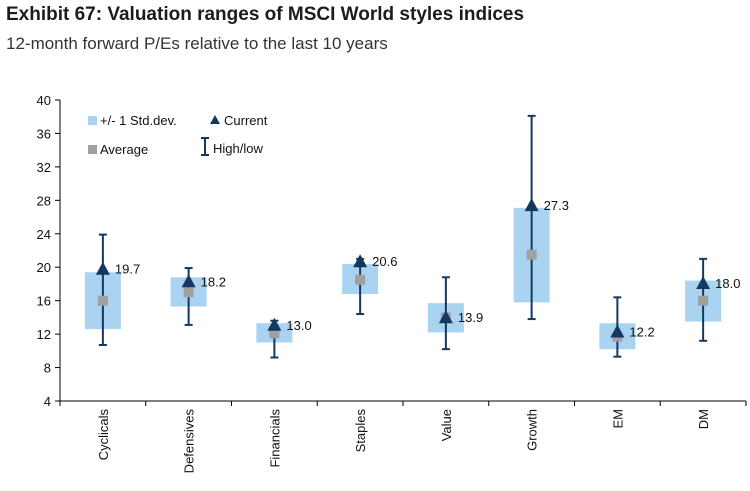 Image resolution: width=750 pixels, height=491 pixels. I want to click on y-tick-label: 4, so click(47, 401).